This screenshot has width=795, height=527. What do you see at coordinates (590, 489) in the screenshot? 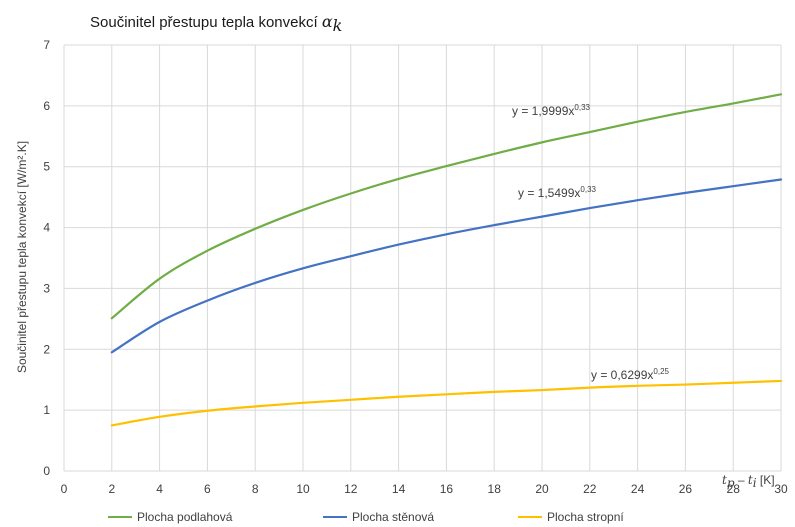
I see `x-tick-label: 22` at bounding box center [590, 489].